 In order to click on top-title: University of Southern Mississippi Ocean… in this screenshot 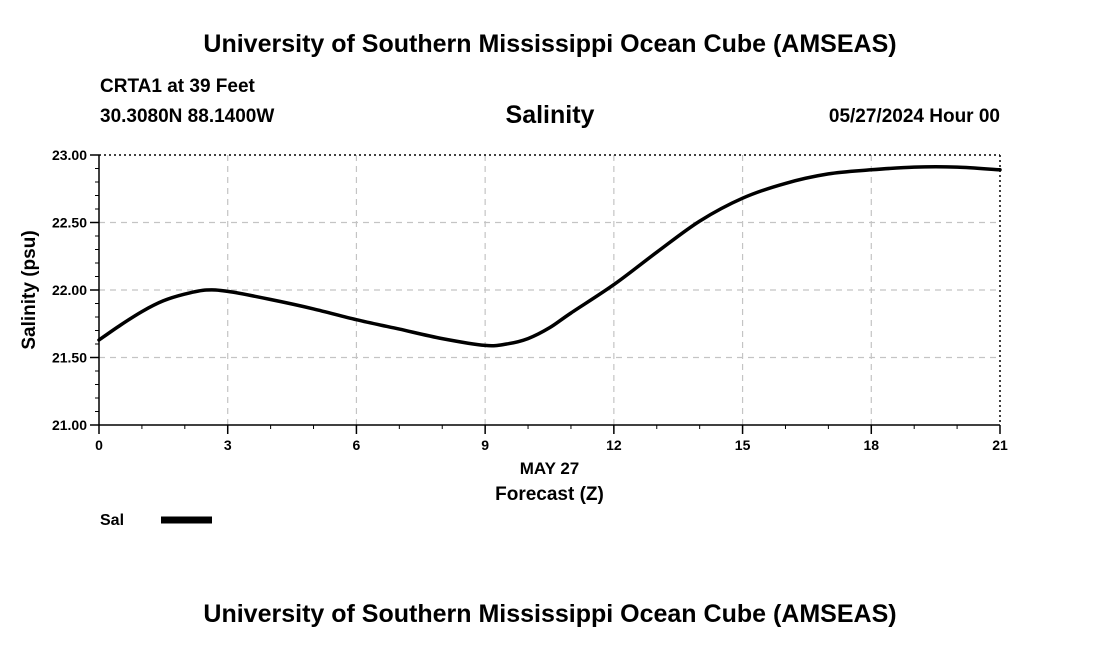, I will do `click(550, 44)`.